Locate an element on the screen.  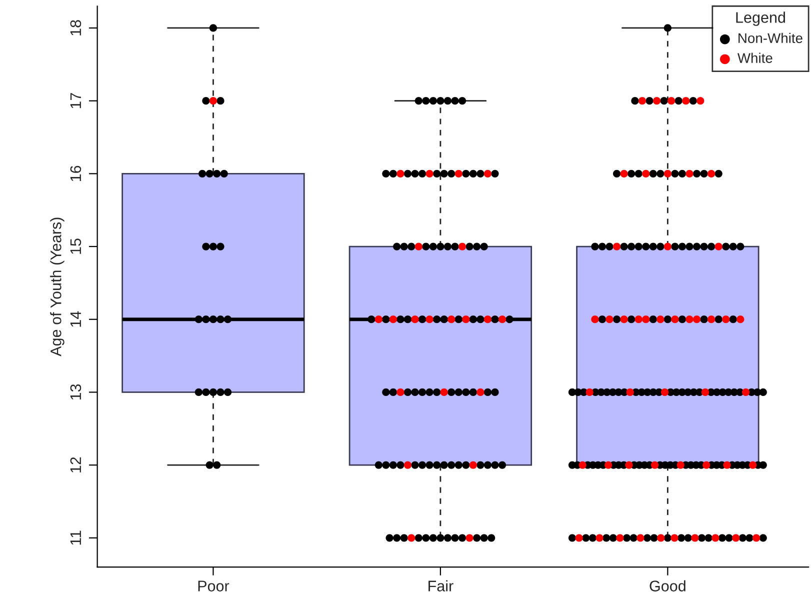
y-tick-label: 18 is located at coordinates (76, 28).